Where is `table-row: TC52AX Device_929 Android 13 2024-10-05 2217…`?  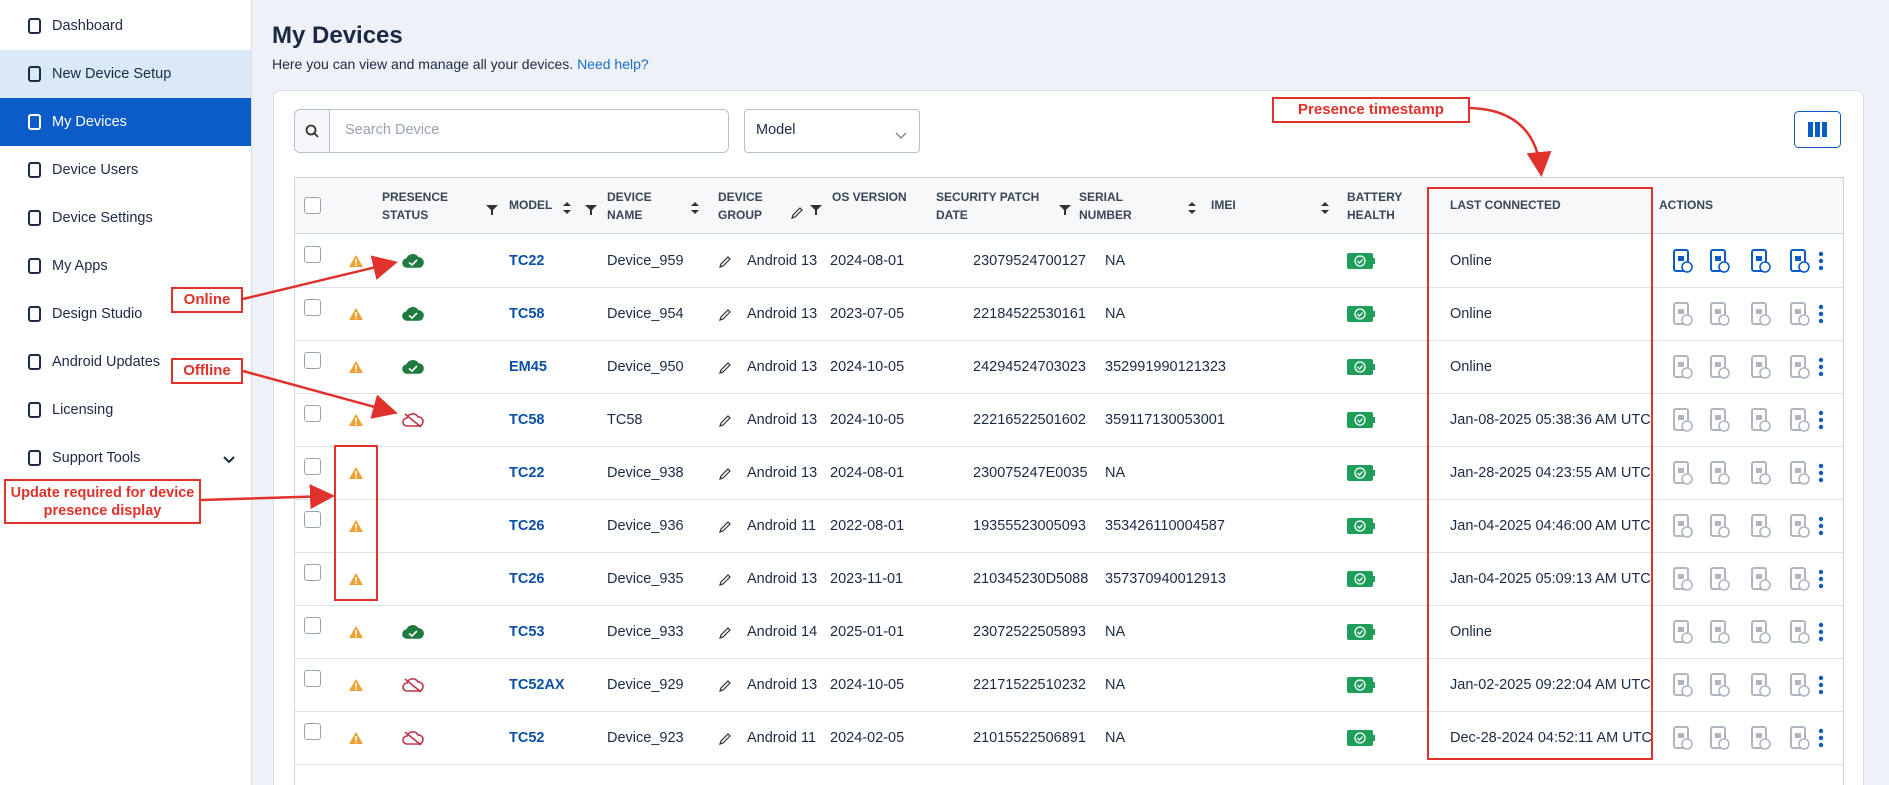
table-row: TC52AX Device_929 Android 13 2024-10-05 2217… is located at coordinates (1069, 685).